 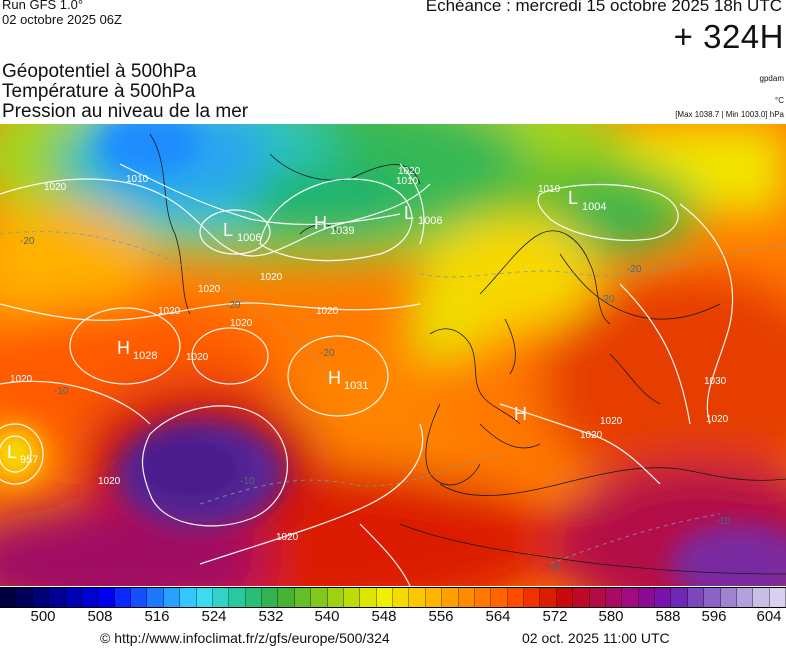 I want to click on color-scale, so click(x=393, y=597).